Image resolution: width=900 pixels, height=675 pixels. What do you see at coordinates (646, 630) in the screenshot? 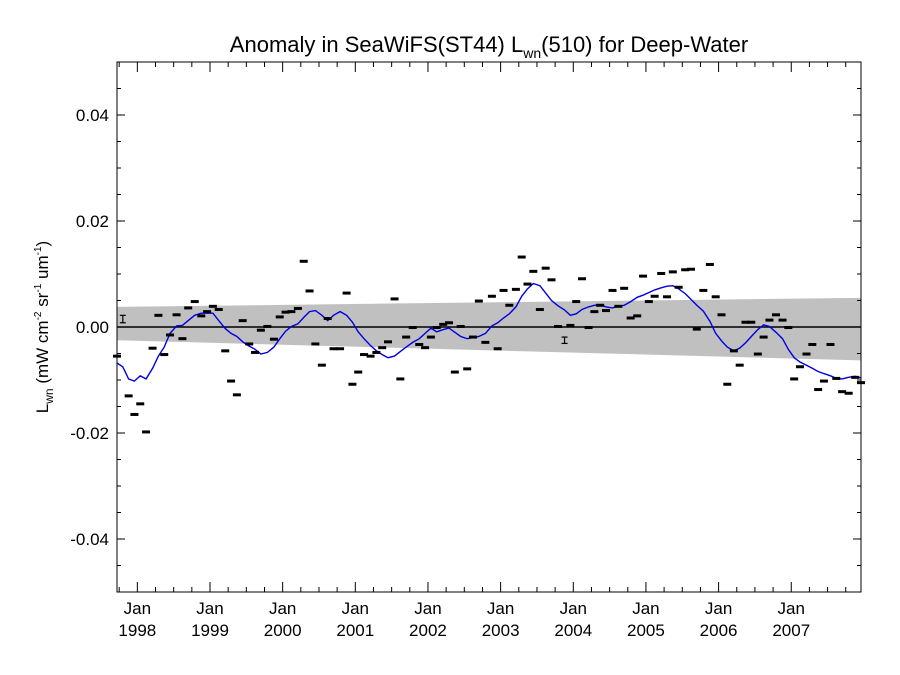
I see `x-tick-year-label: 2005` at bounding box center [646, 630].